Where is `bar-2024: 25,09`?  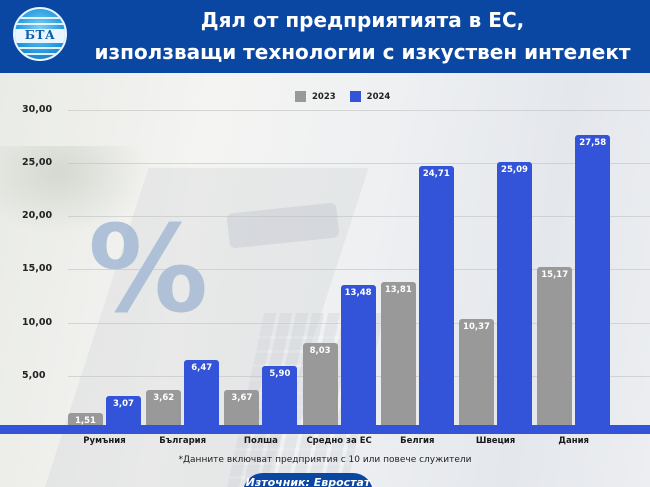 bar-2024: 25,09 is located at coordinates (514, 295).